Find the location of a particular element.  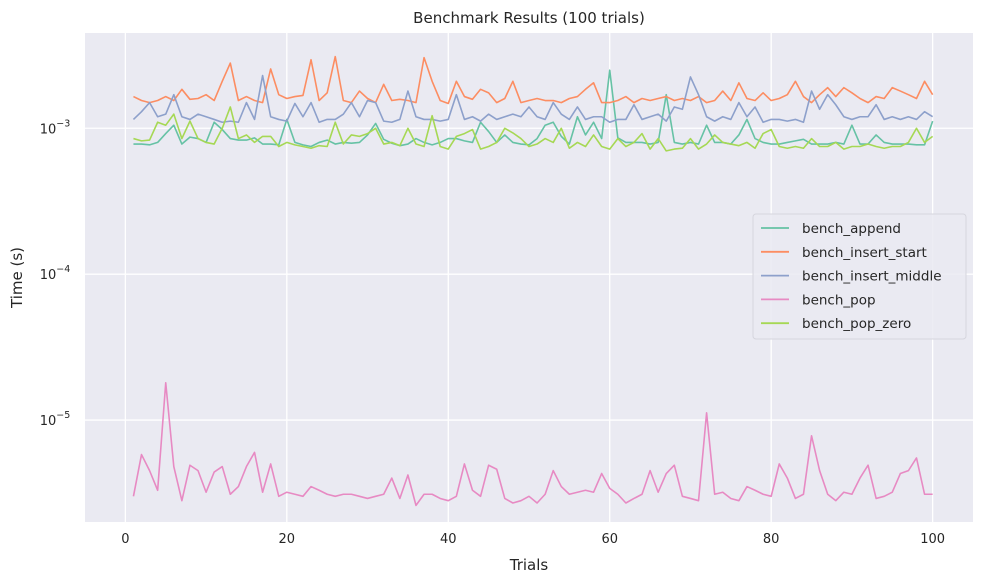

legend-box is located at coordinates (859, 276).